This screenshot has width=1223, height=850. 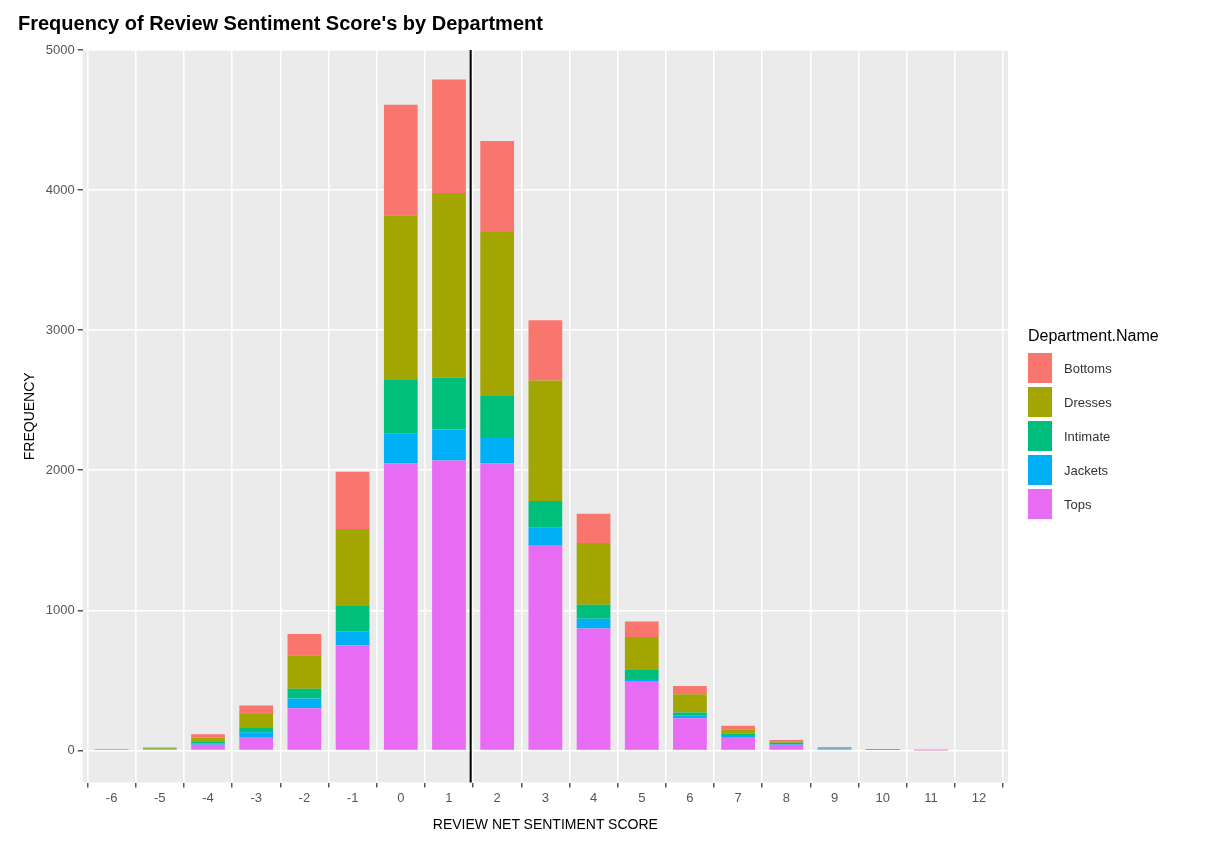 I want to click on y-tick-label: 4000, so click(x=60, y=189).